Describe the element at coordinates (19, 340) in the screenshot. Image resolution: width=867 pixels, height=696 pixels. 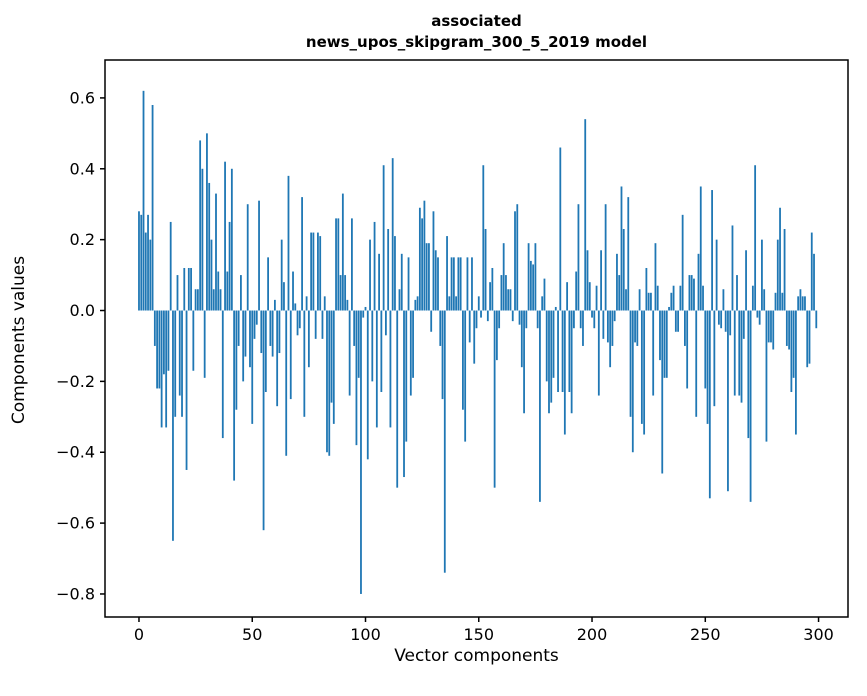
I see `y-axis-label: Components values` at that location.